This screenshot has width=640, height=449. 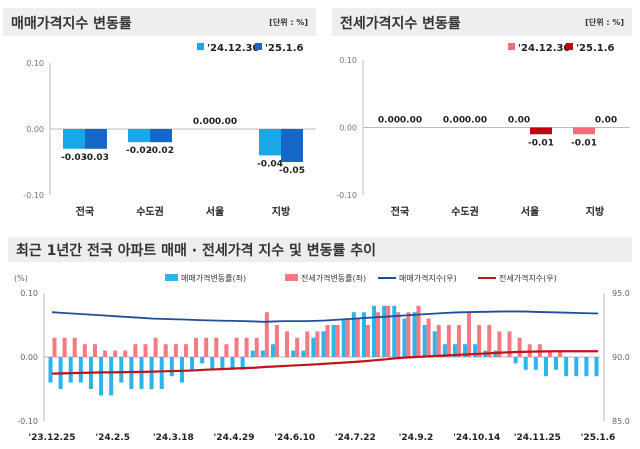 I want to click on x-tick-label: '25.1.6, so click(x=598, y=438).